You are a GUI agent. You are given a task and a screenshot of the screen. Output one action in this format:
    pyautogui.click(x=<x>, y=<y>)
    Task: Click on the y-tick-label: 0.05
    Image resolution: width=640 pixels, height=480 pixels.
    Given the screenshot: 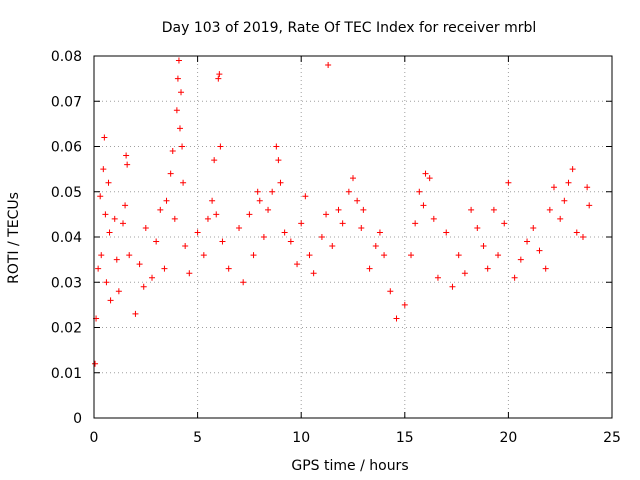 What is the action you would take?
    pyautogui.click(x=66, y=193)
    